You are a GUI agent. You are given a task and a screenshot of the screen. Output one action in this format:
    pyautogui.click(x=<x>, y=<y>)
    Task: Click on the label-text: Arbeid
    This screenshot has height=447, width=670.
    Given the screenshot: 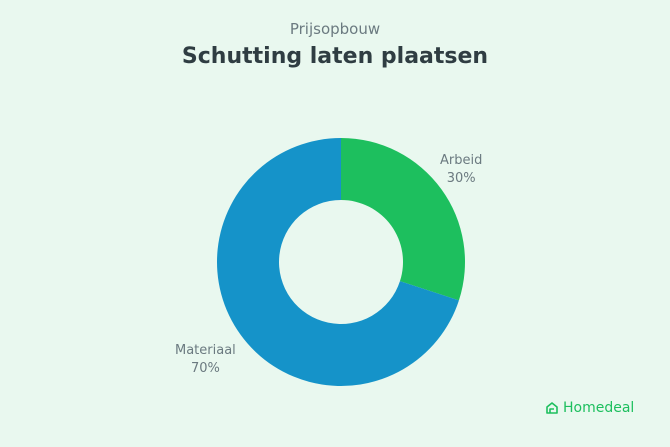 What is the action you would take?
    pyautogui.click(x=461, y=160)
    